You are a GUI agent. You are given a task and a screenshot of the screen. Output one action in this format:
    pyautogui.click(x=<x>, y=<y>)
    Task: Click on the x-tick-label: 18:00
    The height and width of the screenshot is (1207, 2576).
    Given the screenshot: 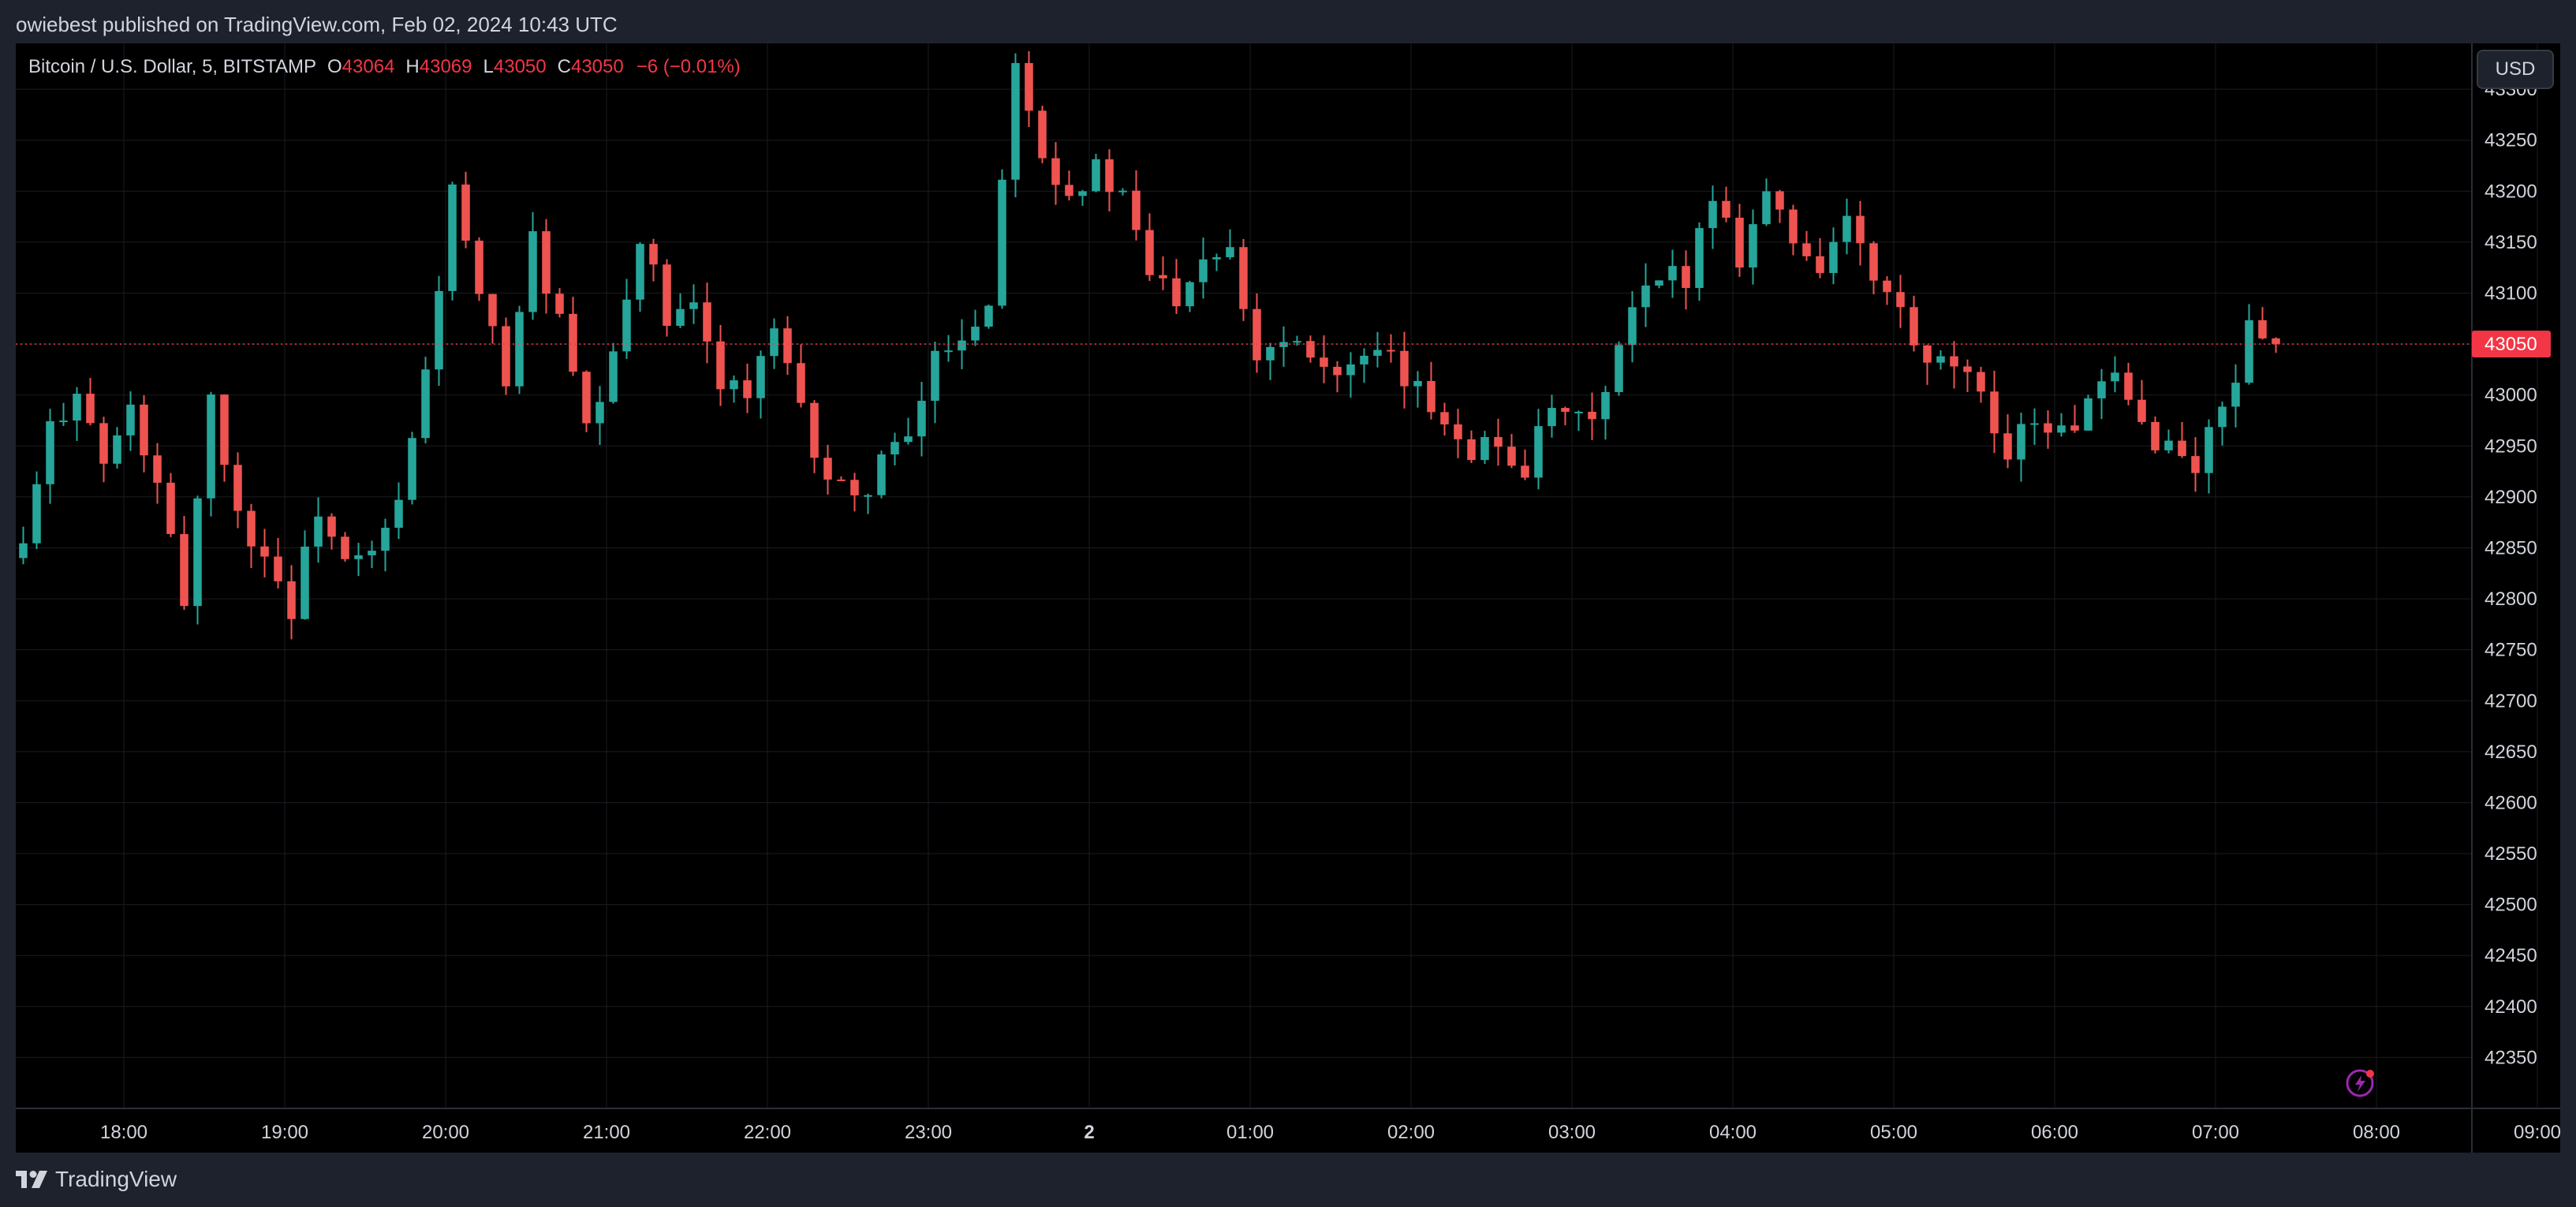 What is the action you would take?
    pyautogui.click(x=123, y=1133)
    